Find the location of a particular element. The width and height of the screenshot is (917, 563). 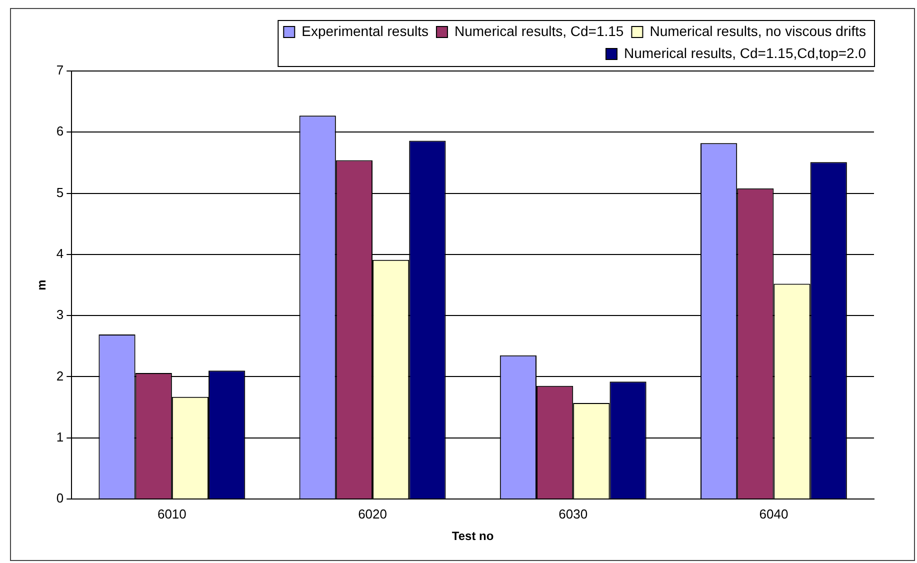

legend-label: Experimental results is located at coordinates (365, 30).